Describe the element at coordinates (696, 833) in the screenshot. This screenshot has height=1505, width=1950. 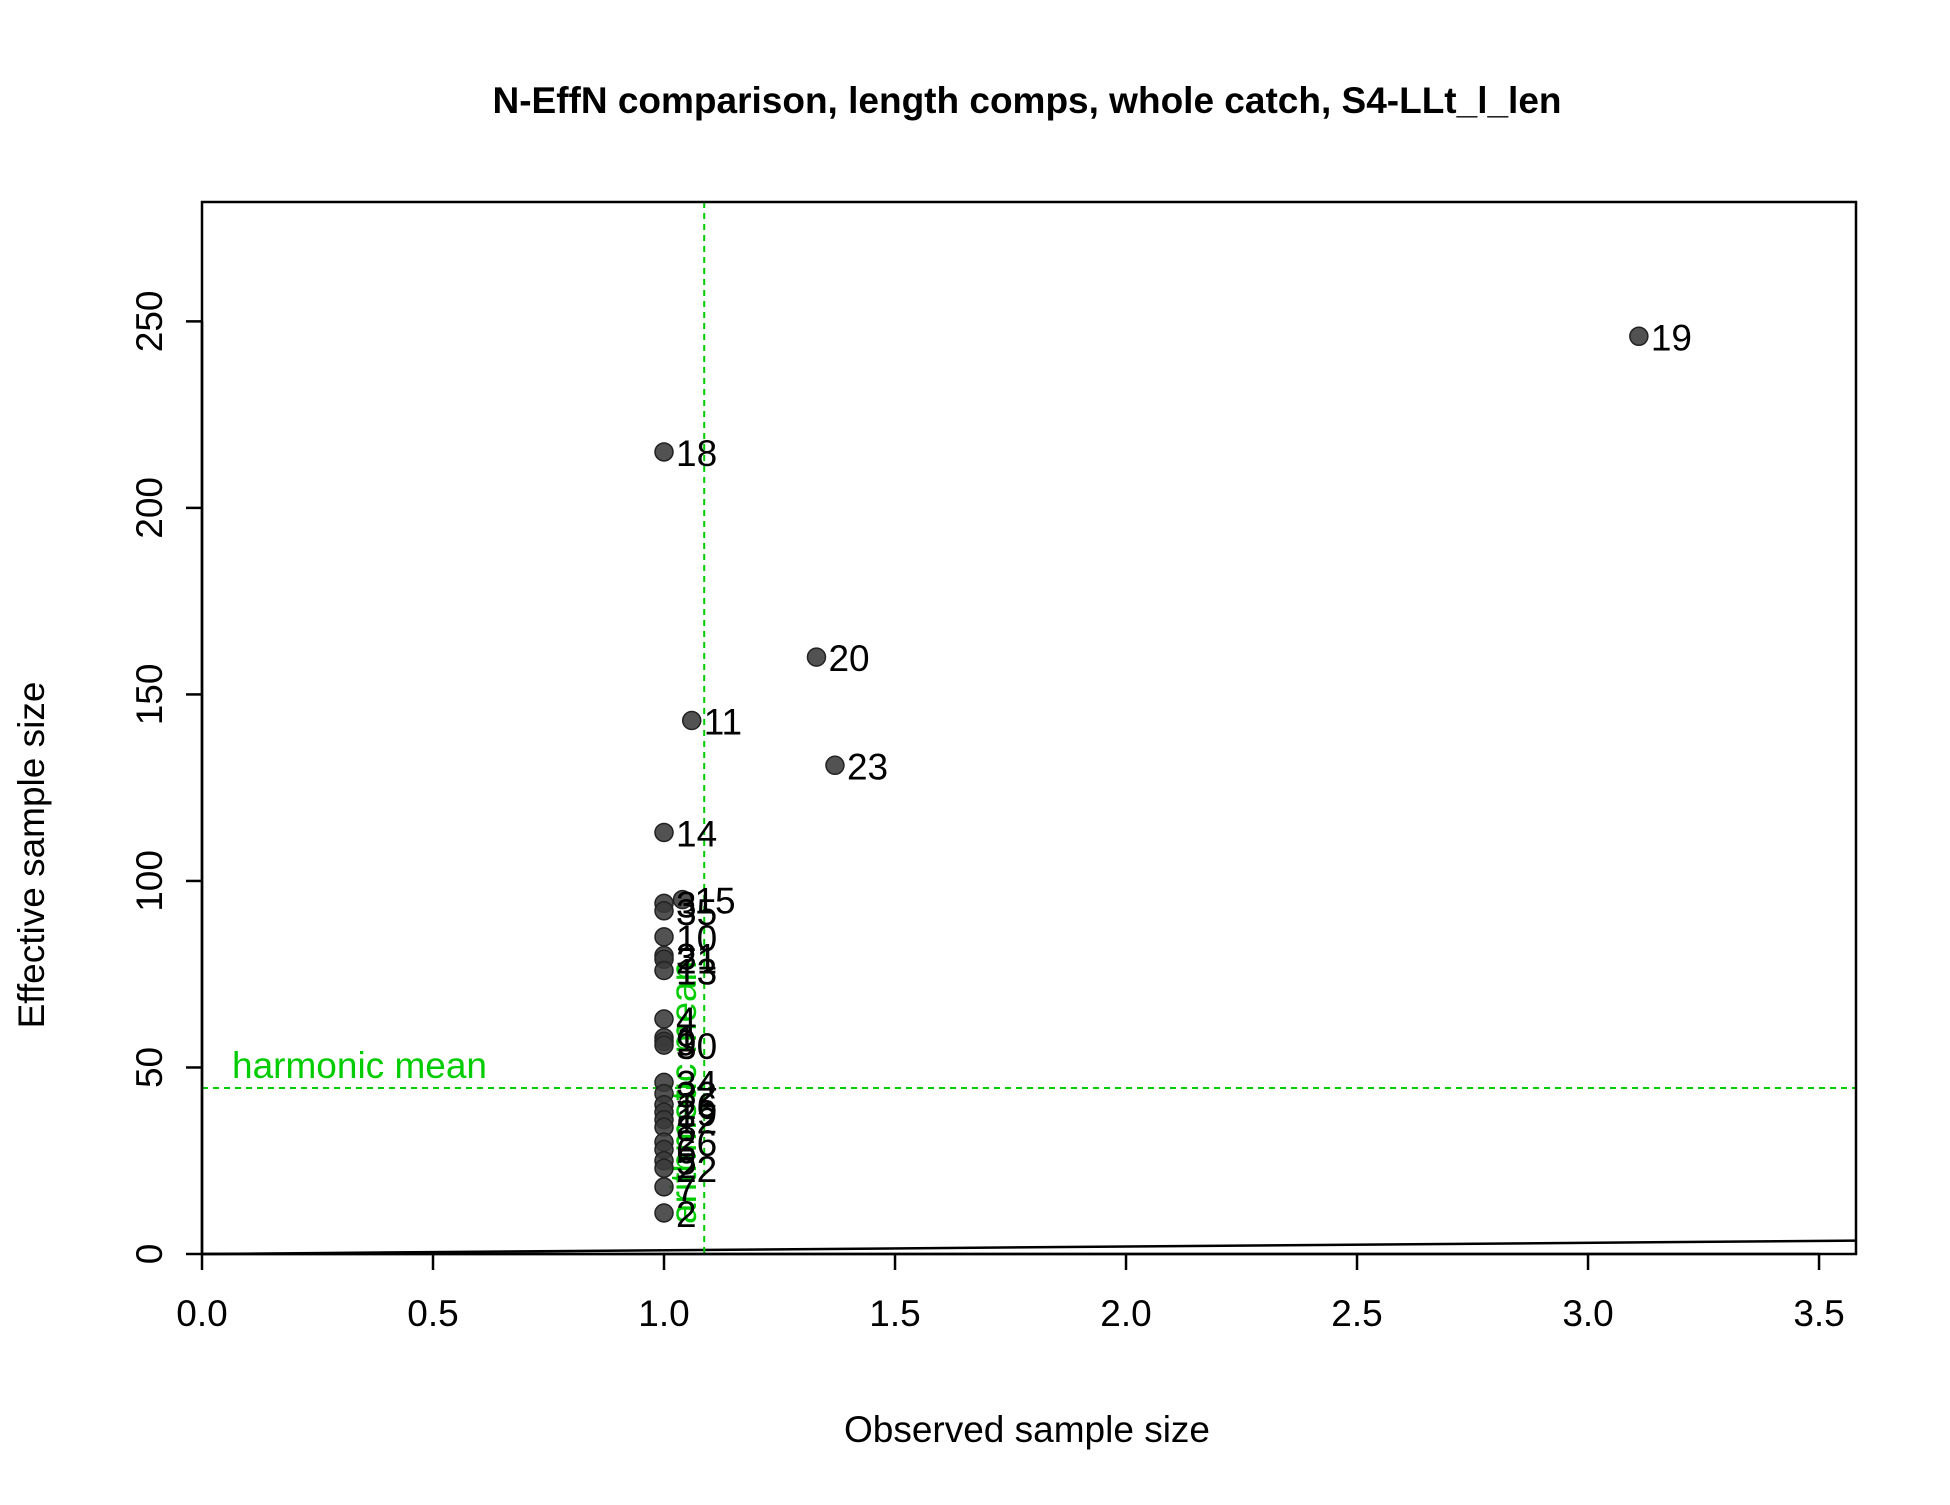
I see `point-label: 14` at that location.